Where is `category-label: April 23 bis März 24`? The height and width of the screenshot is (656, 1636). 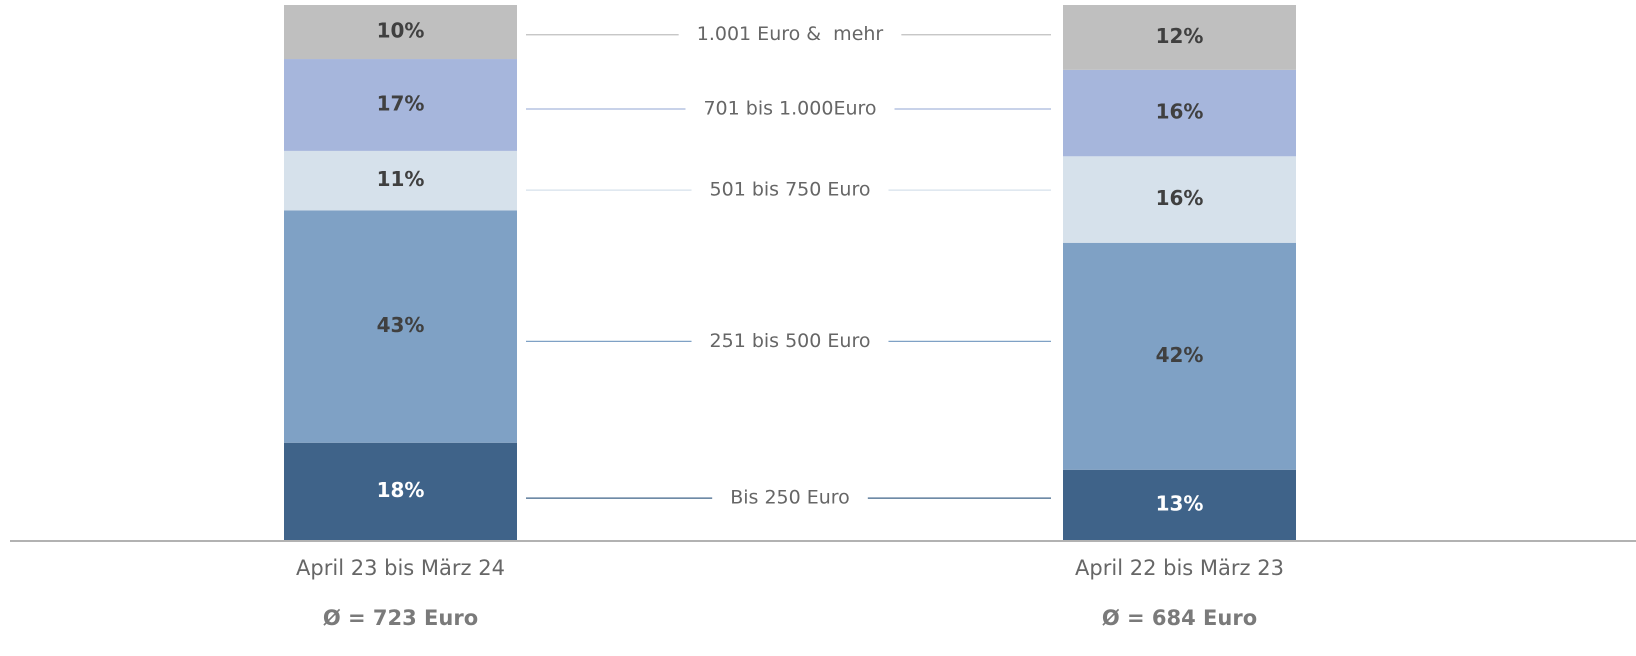 category-label: April 23 bis März 24 is located at coordinates (400, 568).